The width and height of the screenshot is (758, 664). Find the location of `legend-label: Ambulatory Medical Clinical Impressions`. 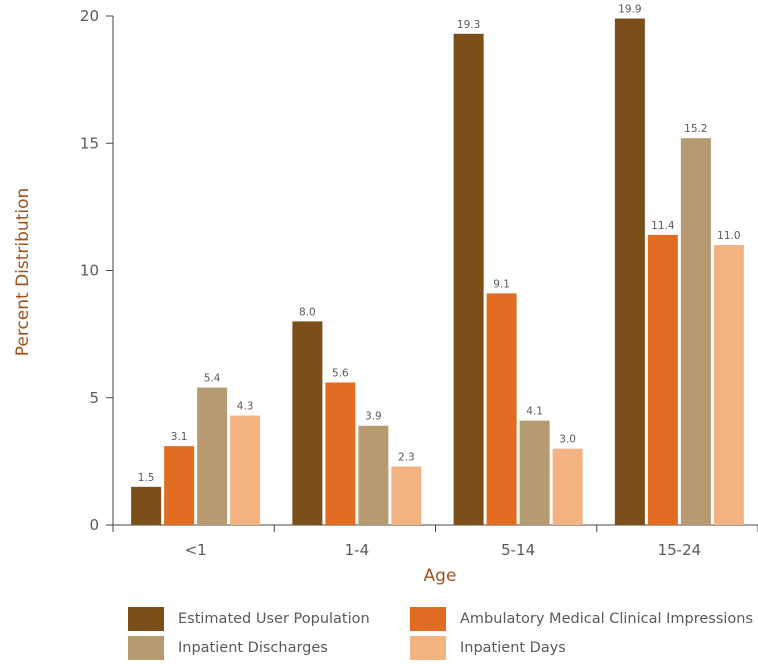

legend-label: Ambulatory Medical Clinical Impressions is located at coordinates (607, 619).